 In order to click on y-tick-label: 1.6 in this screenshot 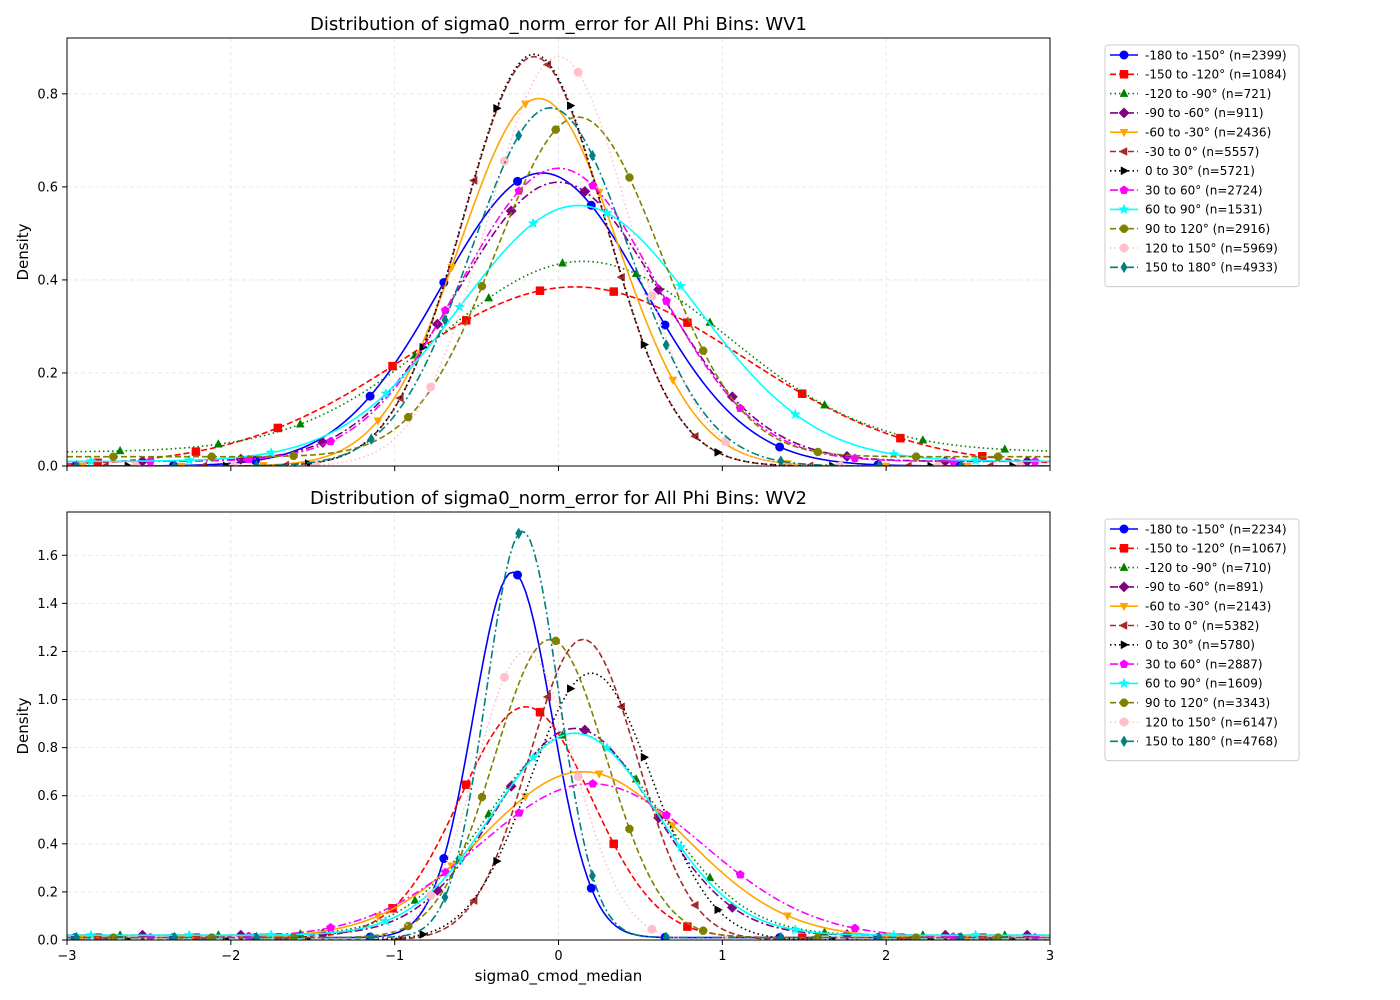, I will do `click(47, 556)`.